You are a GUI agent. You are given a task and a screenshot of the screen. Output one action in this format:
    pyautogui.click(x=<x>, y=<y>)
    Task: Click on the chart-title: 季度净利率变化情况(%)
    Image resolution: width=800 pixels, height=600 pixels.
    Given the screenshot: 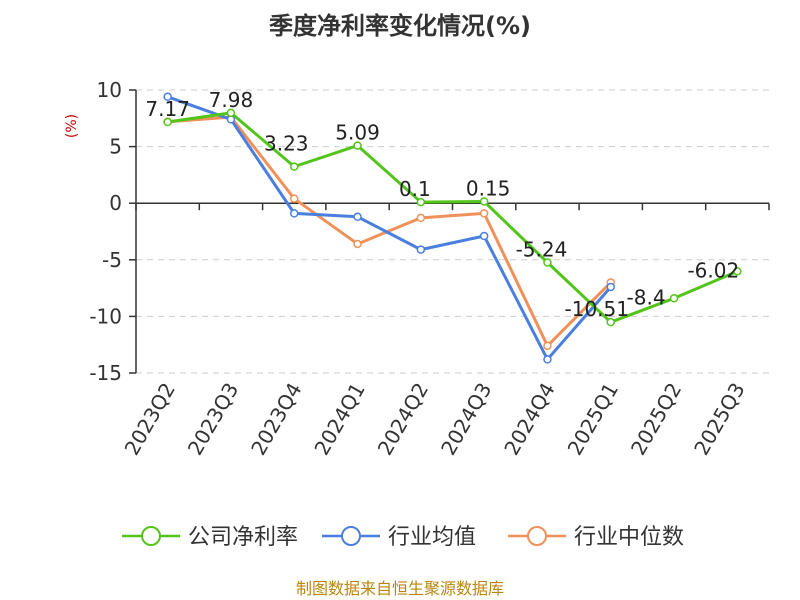 What is the action you would take?
    pyautogui.click(x=400, y=26)
    